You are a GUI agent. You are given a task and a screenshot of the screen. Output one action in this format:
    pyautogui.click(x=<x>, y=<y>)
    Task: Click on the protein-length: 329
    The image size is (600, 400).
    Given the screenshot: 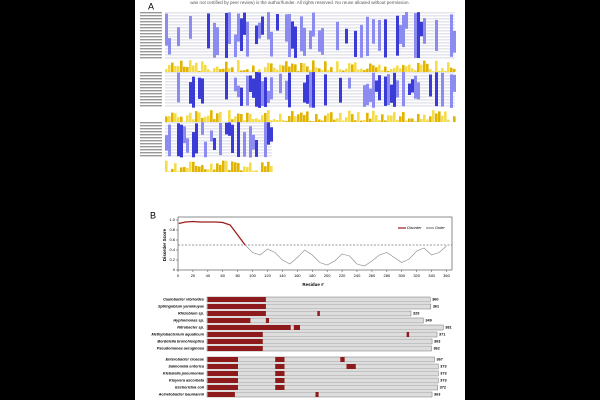 What is the action you would take?
    pyautogui.click(x=416, y=314)
    